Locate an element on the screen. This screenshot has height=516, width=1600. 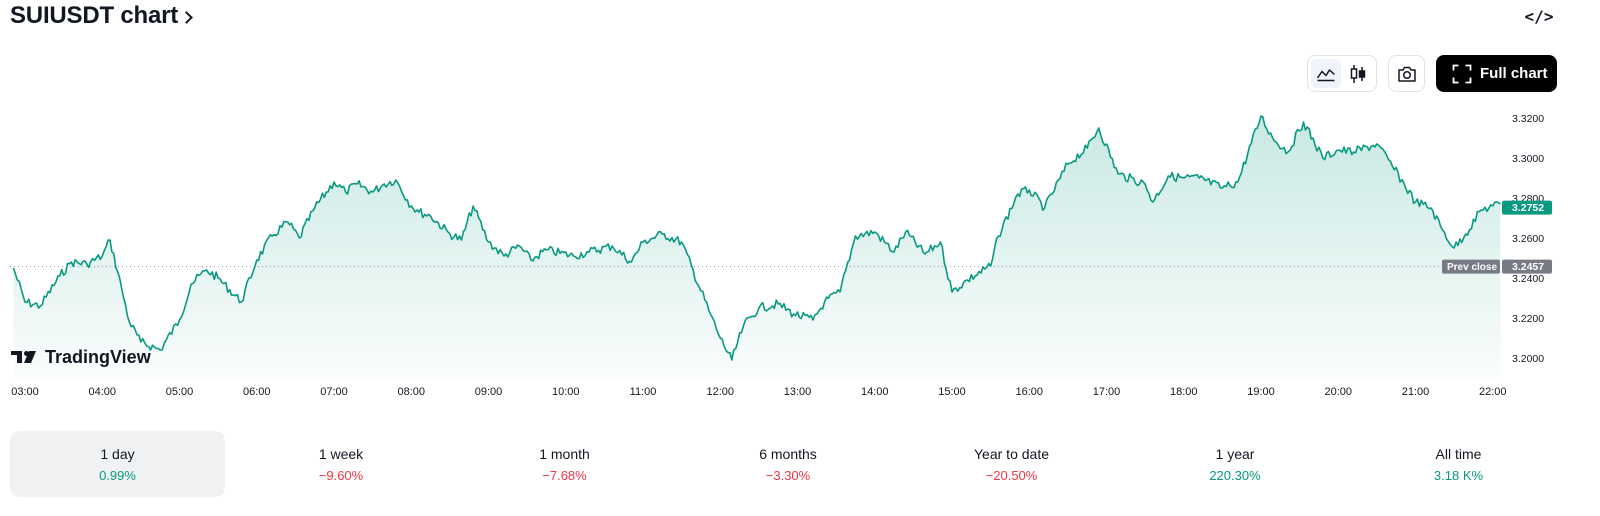
x-tick-label: 22:00 is located at coordinates (1493, 392).